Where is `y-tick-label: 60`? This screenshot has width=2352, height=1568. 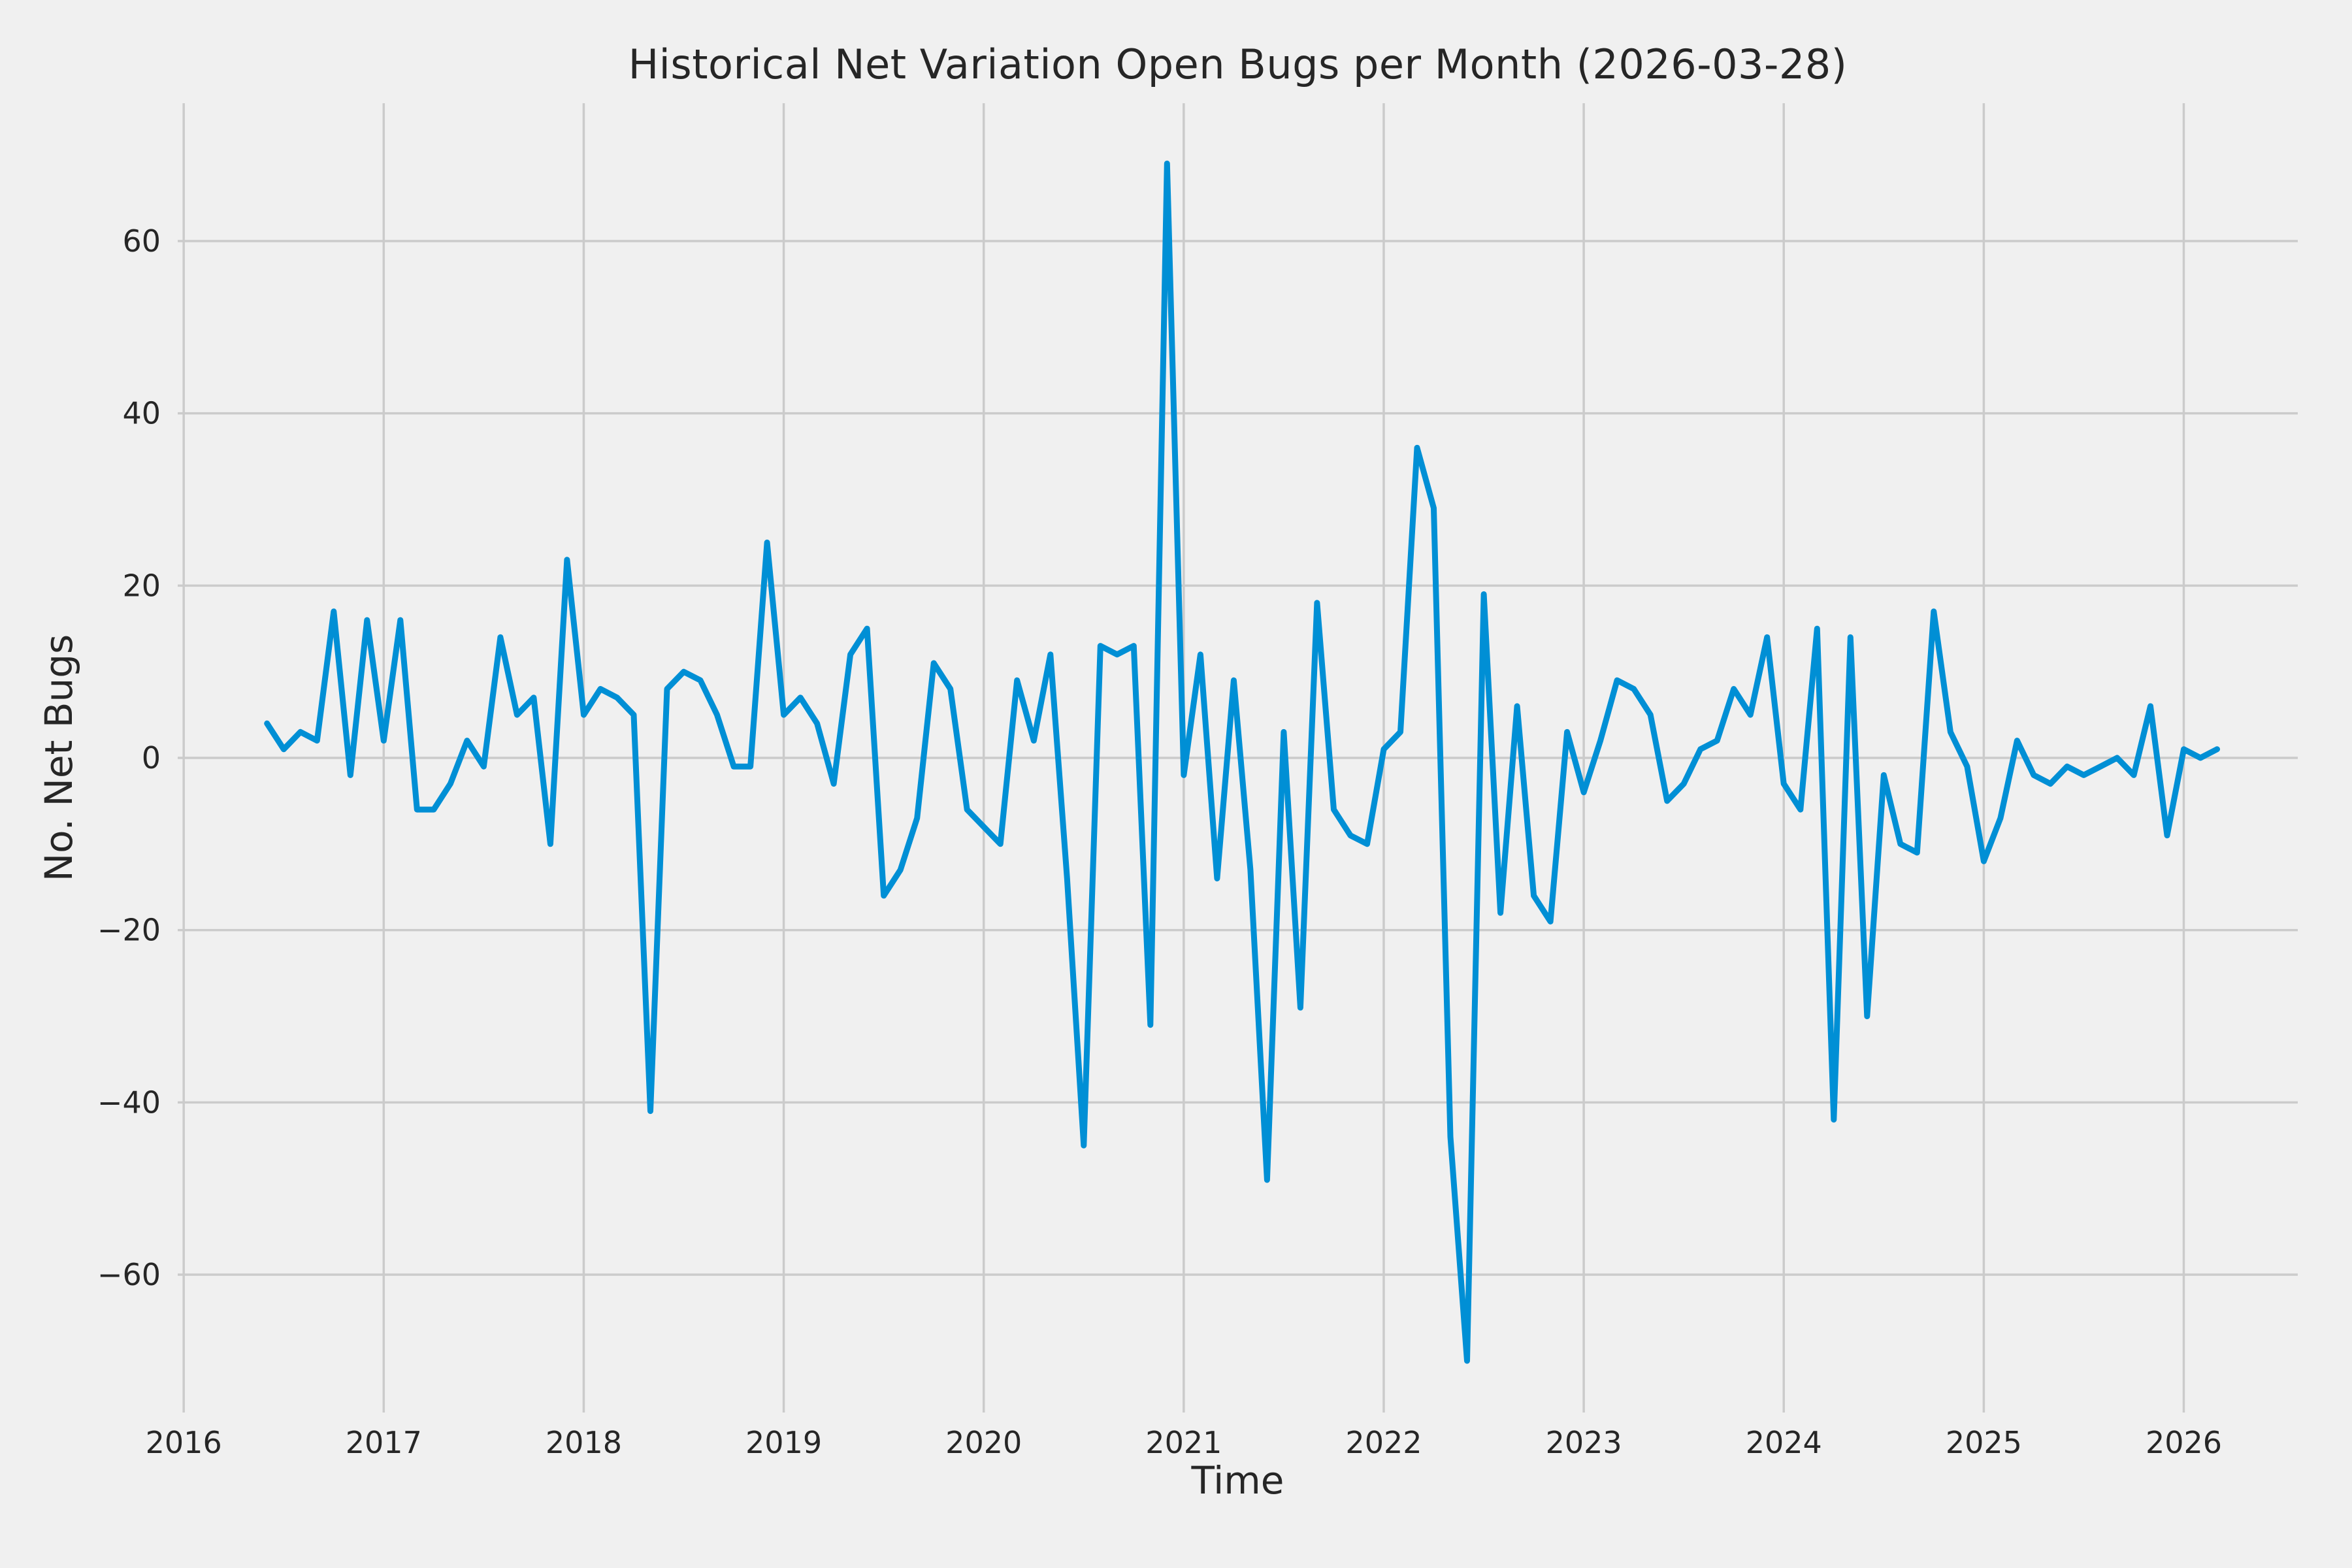 y-tick-label: 60 is located at coordinates (141, 241).